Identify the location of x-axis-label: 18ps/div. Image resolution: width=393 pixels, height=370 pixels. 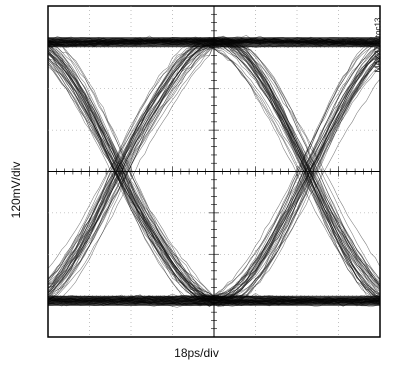
(196, 353).